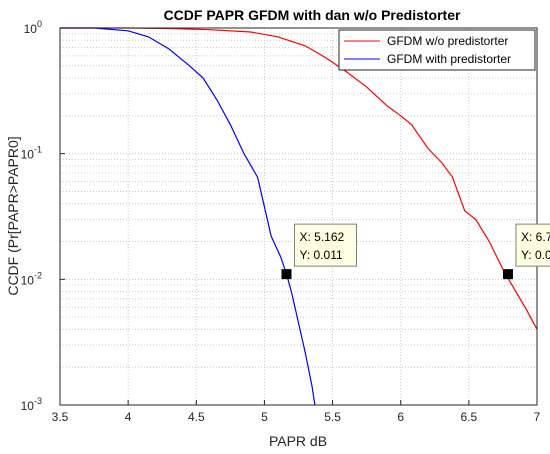 The height and width of the screenshot is (454, 550). I want to click on x-tick-label: 3.5, so click(60, 417).